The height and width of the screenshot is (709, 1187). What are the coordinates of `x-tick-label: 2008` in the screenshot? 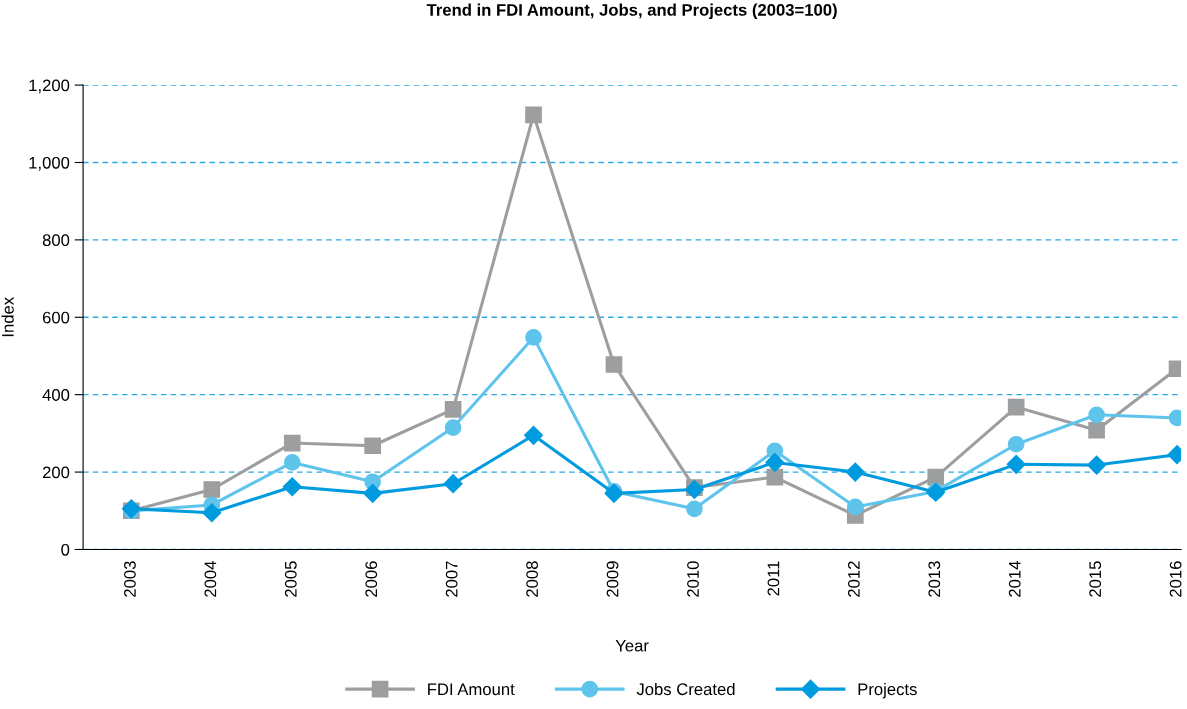 It's located at (532, 579).